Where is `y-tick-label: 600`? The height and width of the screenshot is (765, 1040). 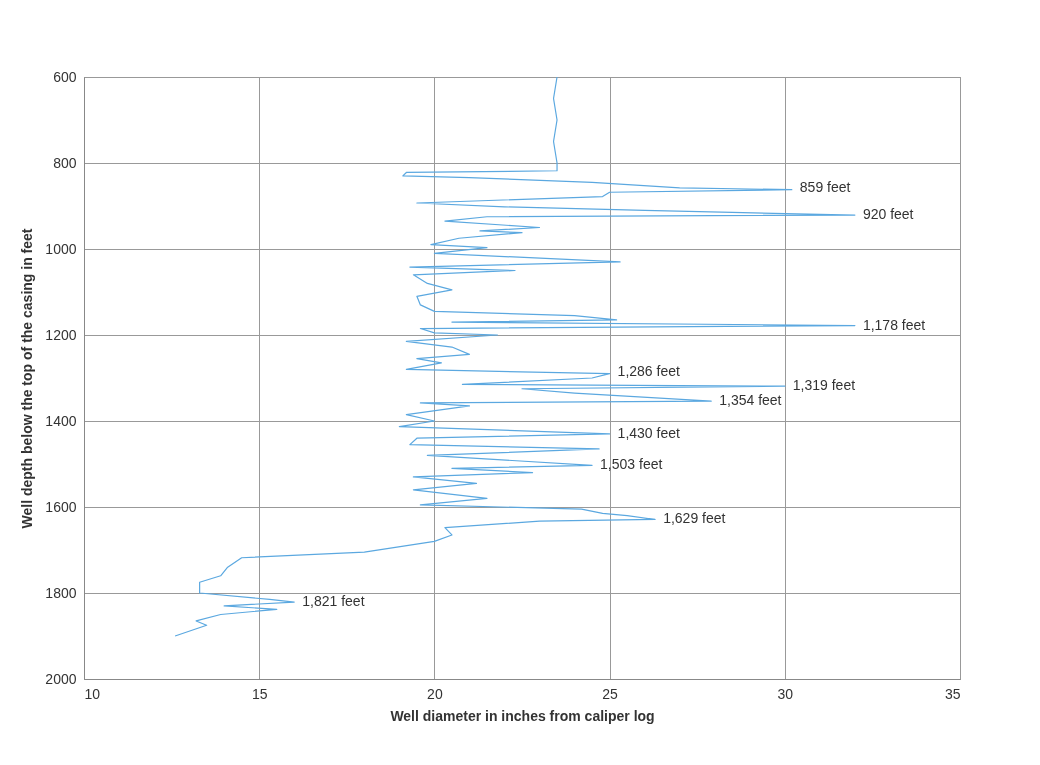 y-tick-label: 600 is located at coordinates (65, 76).